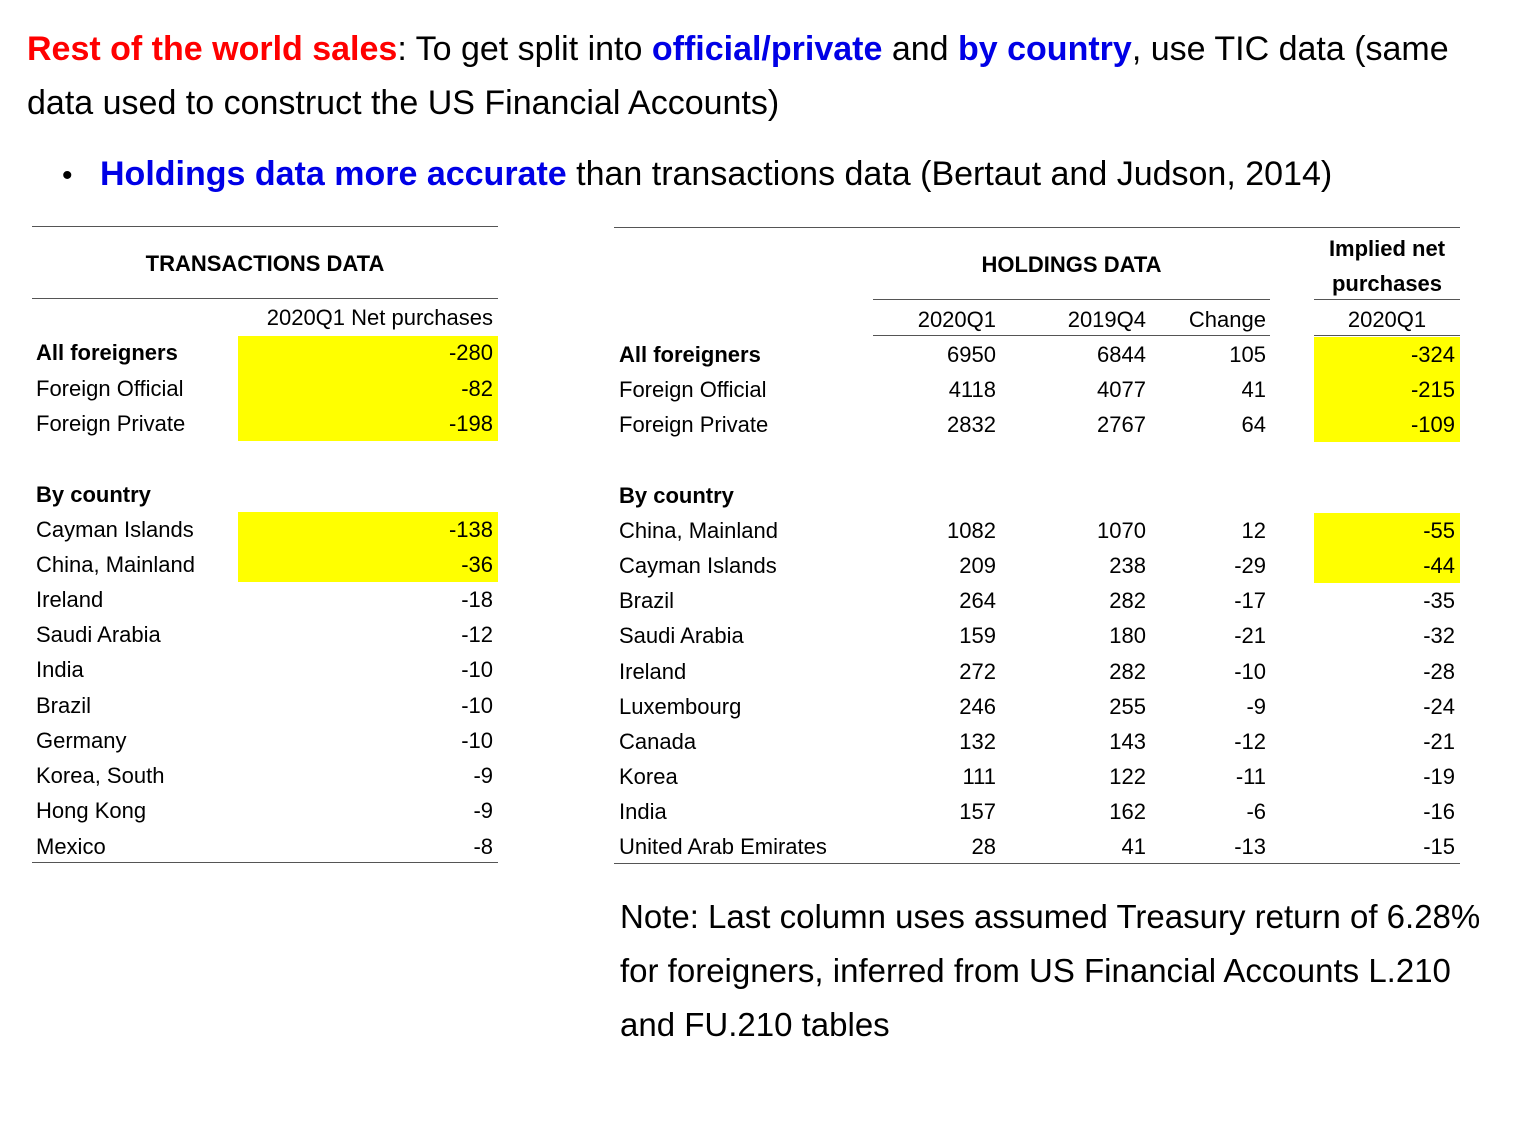  I want to click on holdings-country-change: -13, so click(1250, 846).